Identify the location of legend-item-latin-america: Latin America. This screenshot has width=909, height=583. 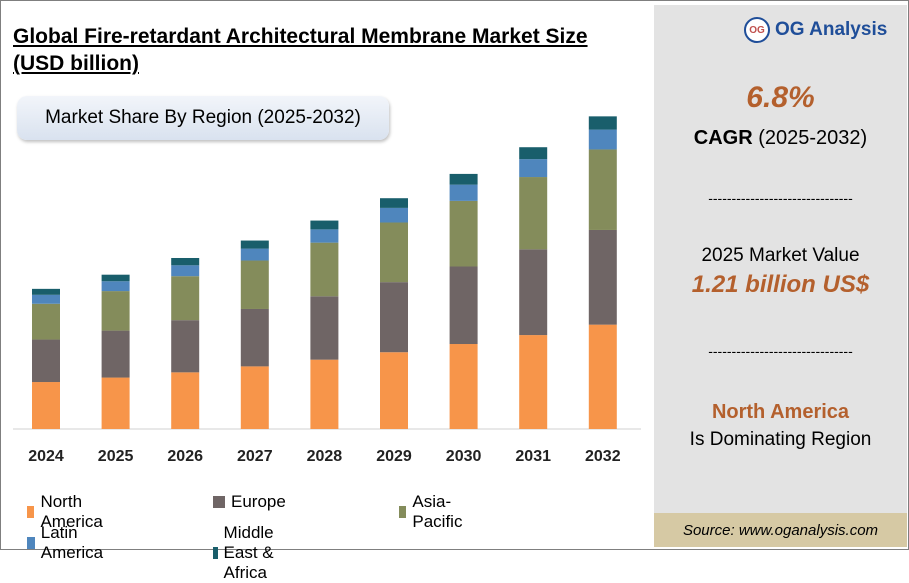
(67, 543).